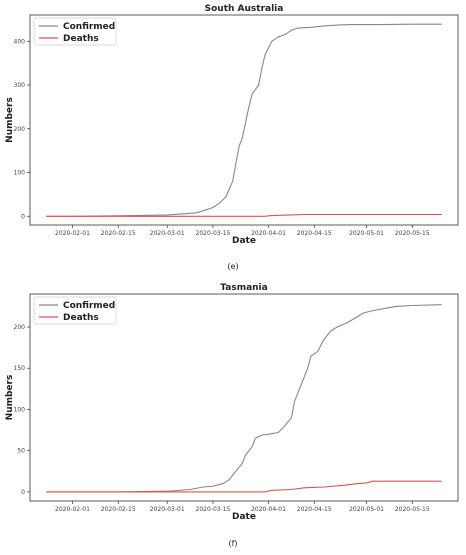  I want to click on chart-title: Tasmania, so click(243, 288).